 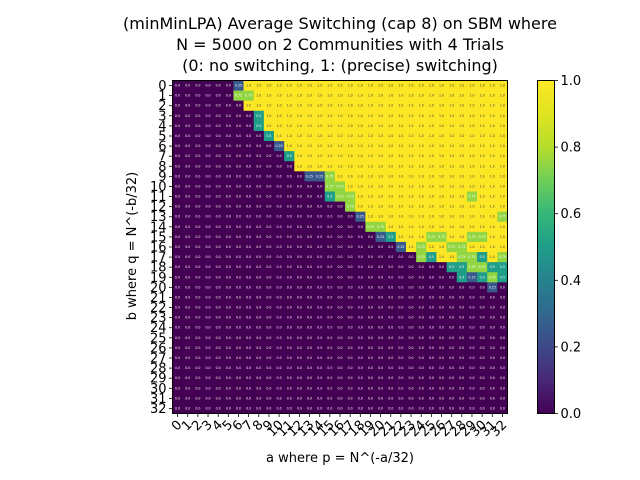 What do you see at coordinates (158, 197) in the screenshot?
I see `y-tick-label: 11` at bounding box center [158, 197].